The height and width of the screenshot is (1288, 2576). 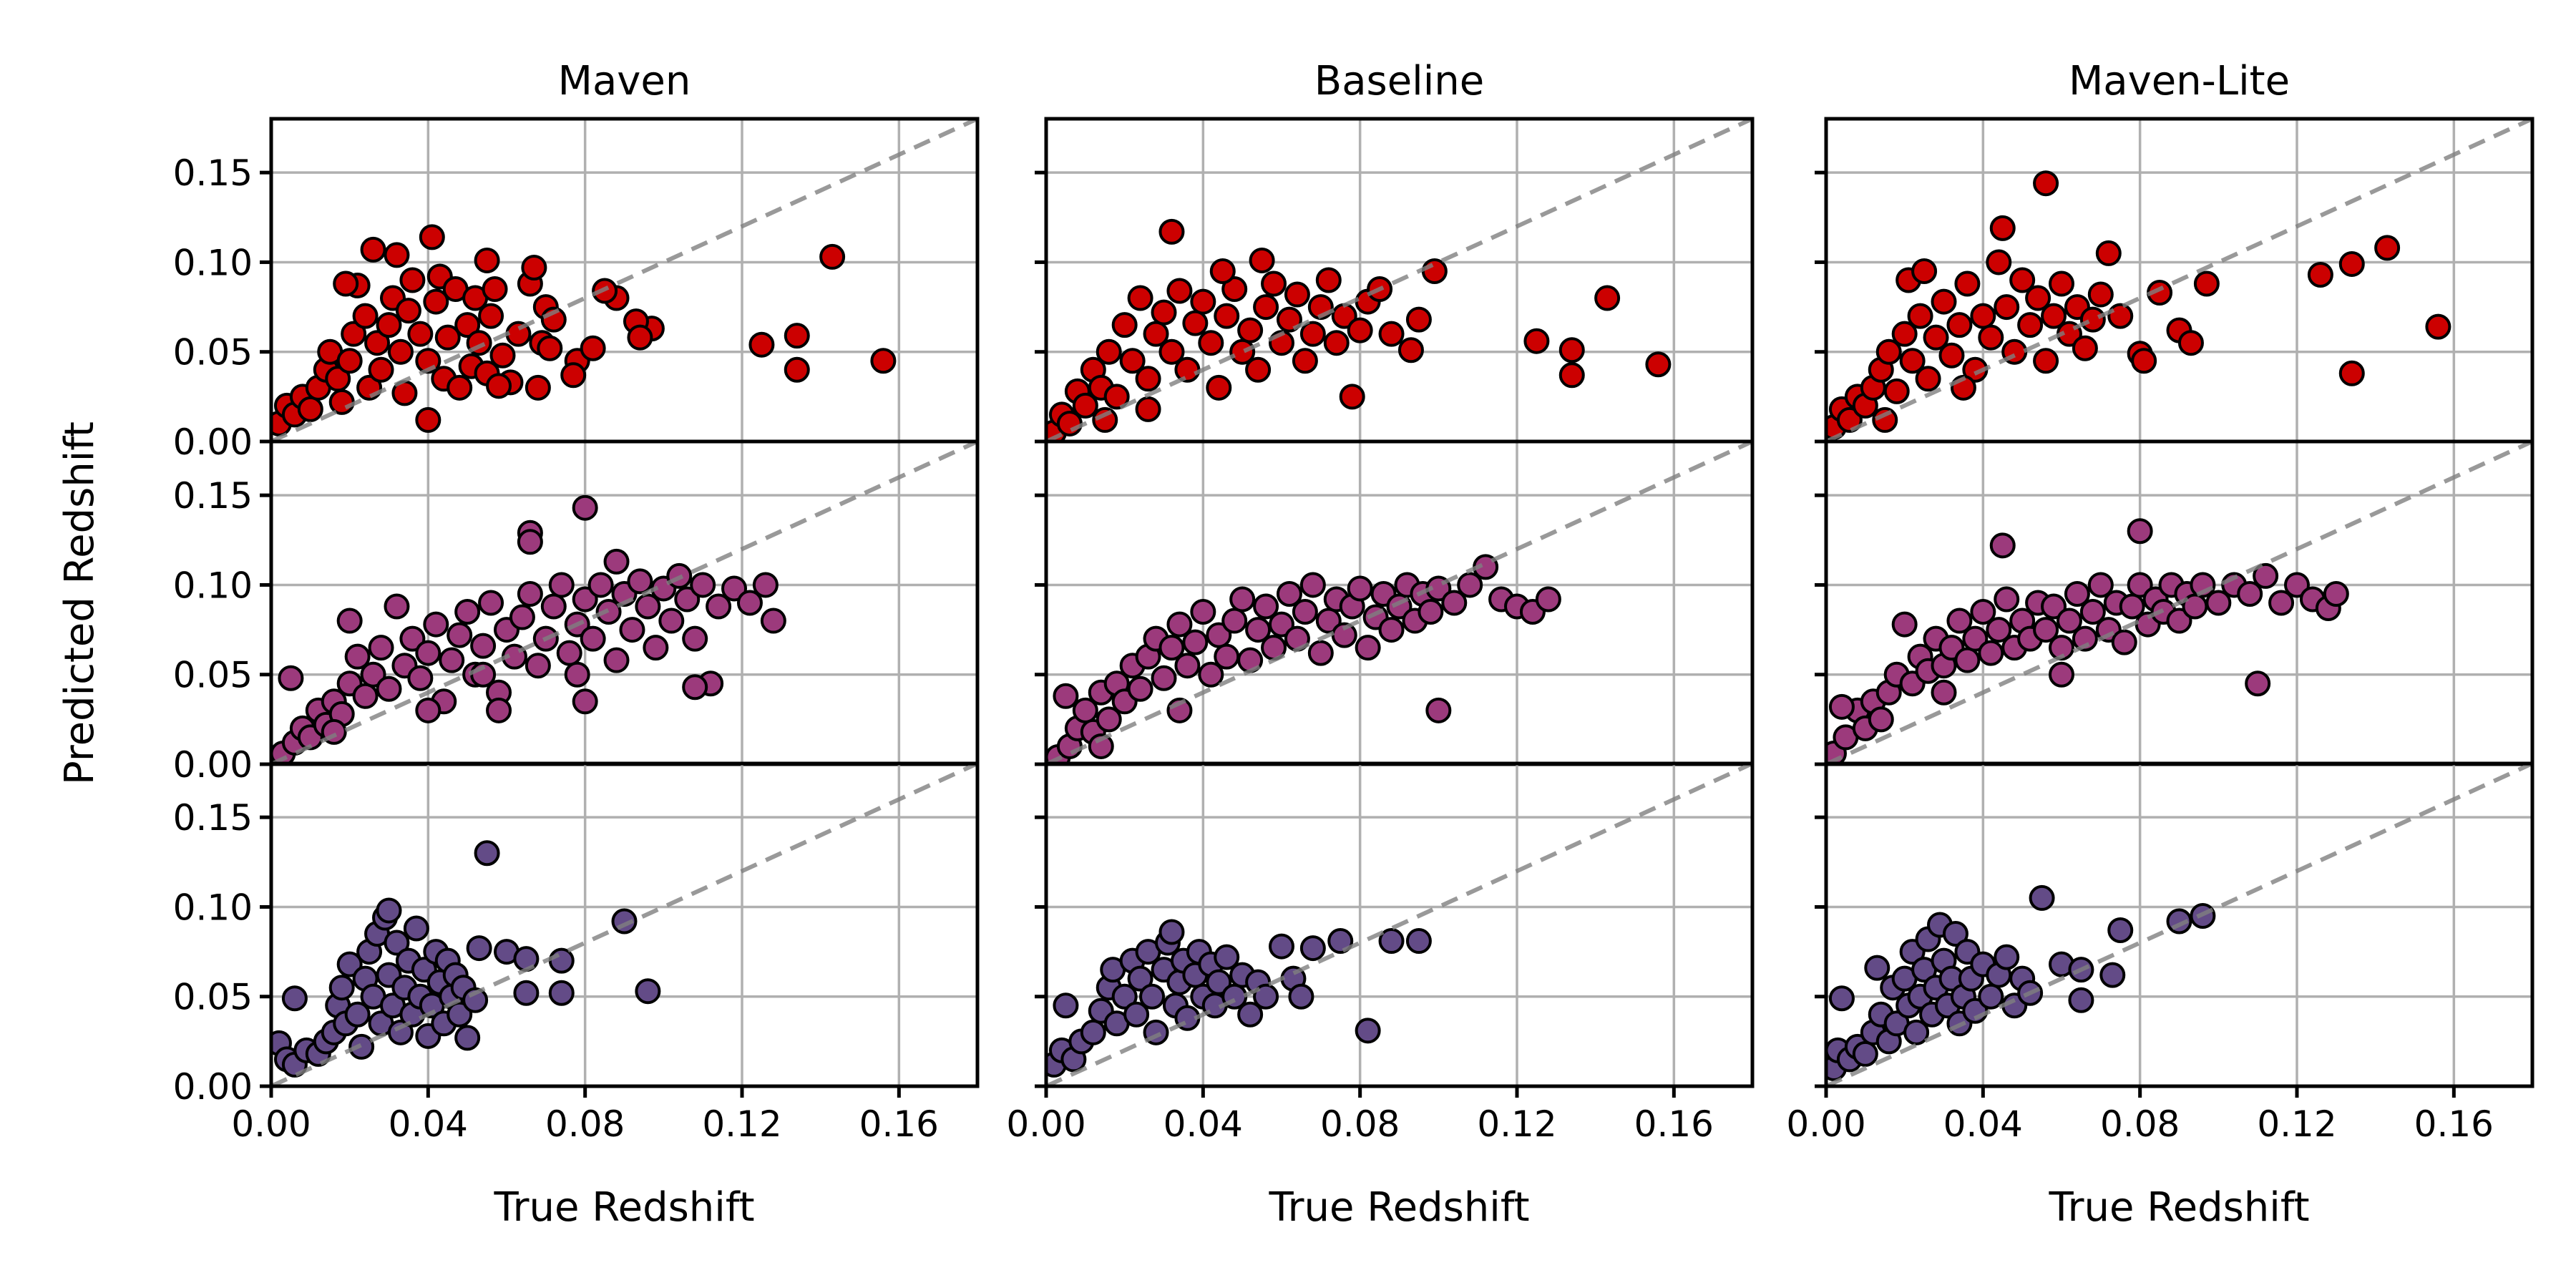 What do you see at coordinates (213, 765) in the screenshot?
I see `y-tick-label: 0.00` at bounding box center [213, 765].